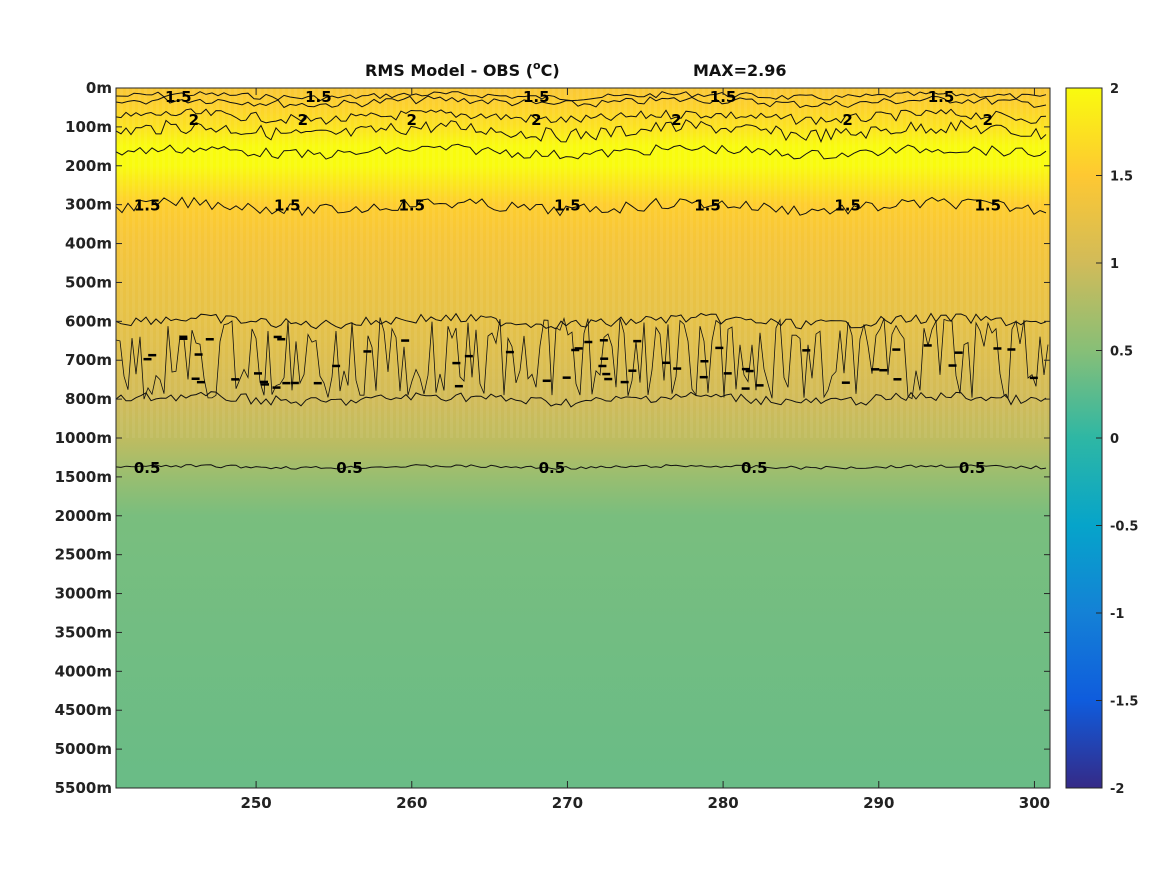 This screenshot has width=1167, height=875. I want to click on contour-line-1.5-lower, so click(581, 206).